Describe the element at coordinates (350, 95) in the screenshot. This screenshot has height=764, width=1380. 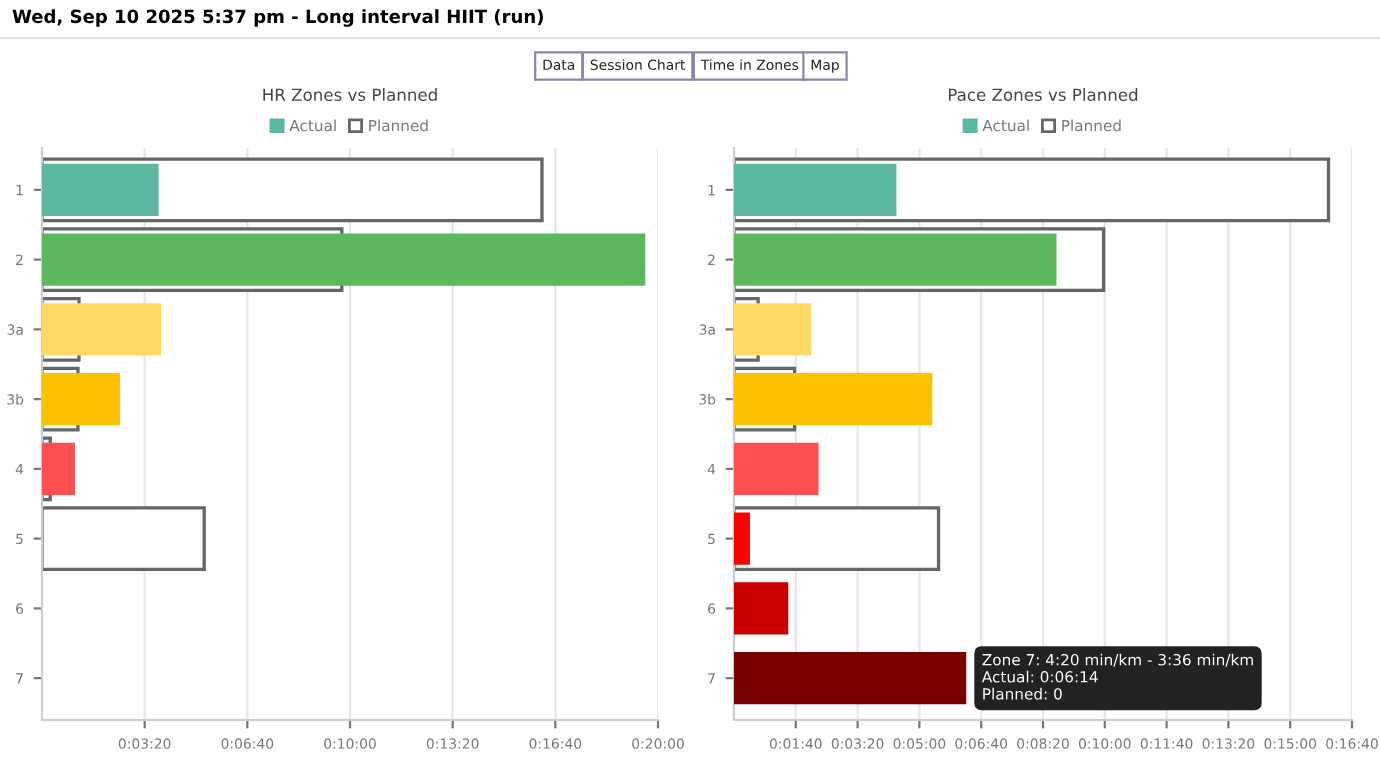
I see `chart-title: HR Zones vs Planned` at that location.